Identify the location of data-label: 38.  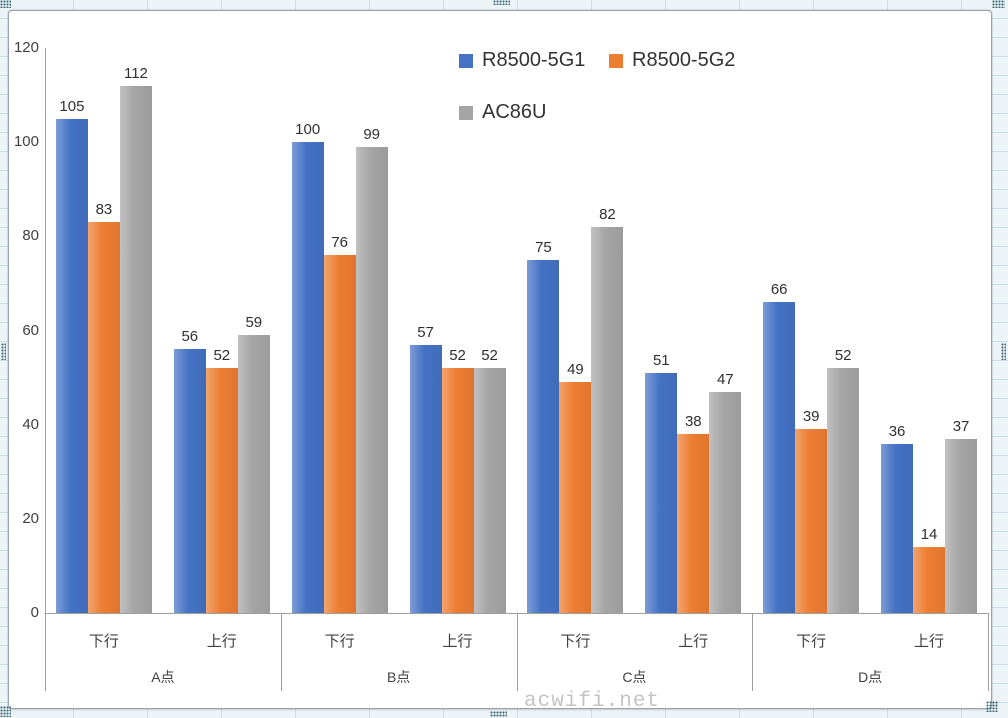
(693, 422).